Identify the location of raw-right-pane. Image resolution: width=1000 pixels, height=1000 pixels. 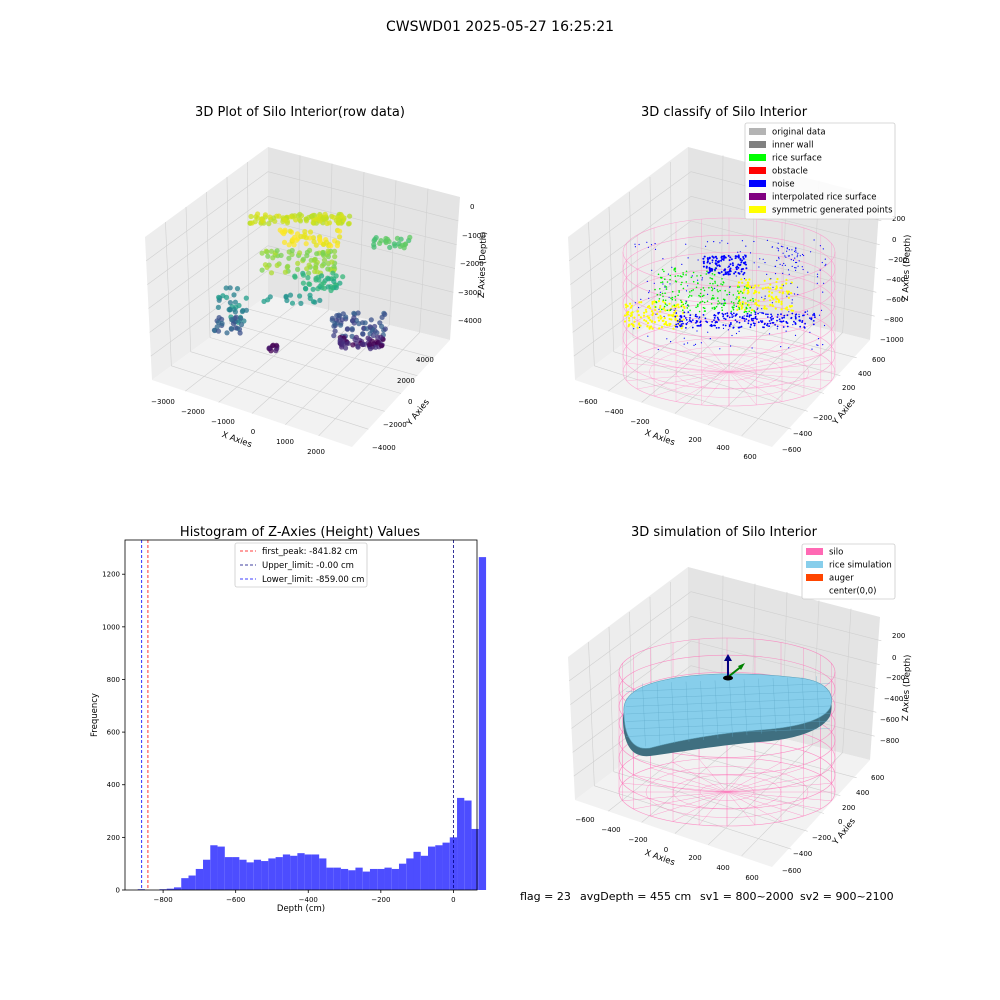
(364, 243).